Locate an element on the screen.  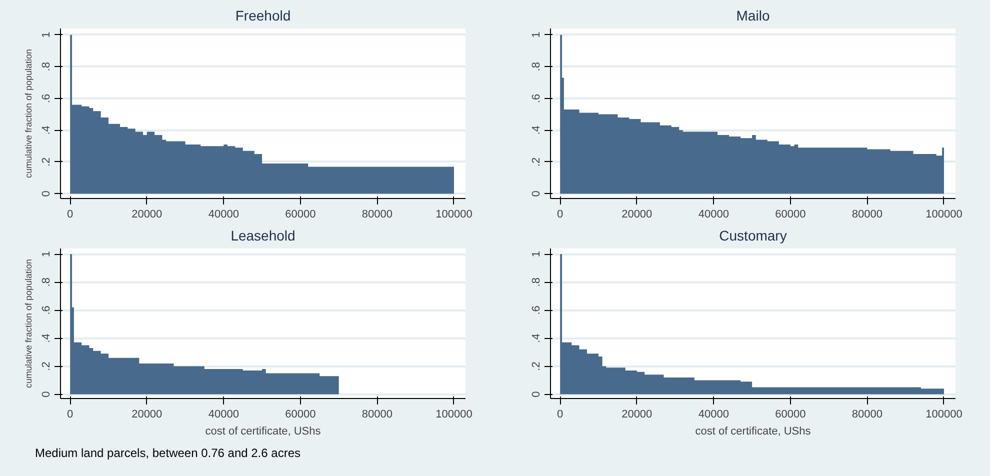
chart-title: Mailo is located at coordinates (753, 16).